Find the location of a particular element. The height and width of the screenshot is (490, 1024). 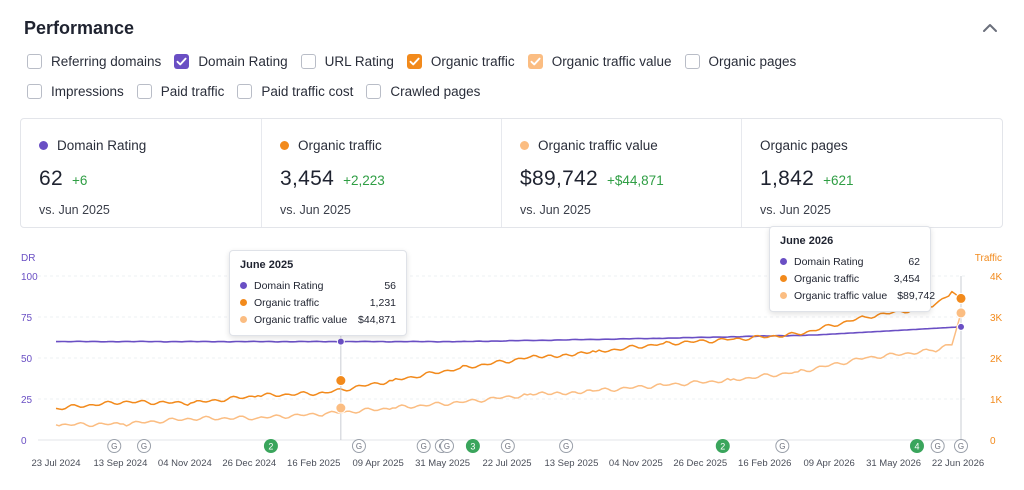

checkbox-organic-pages: Organic pages is located at coordinates (740, 61).